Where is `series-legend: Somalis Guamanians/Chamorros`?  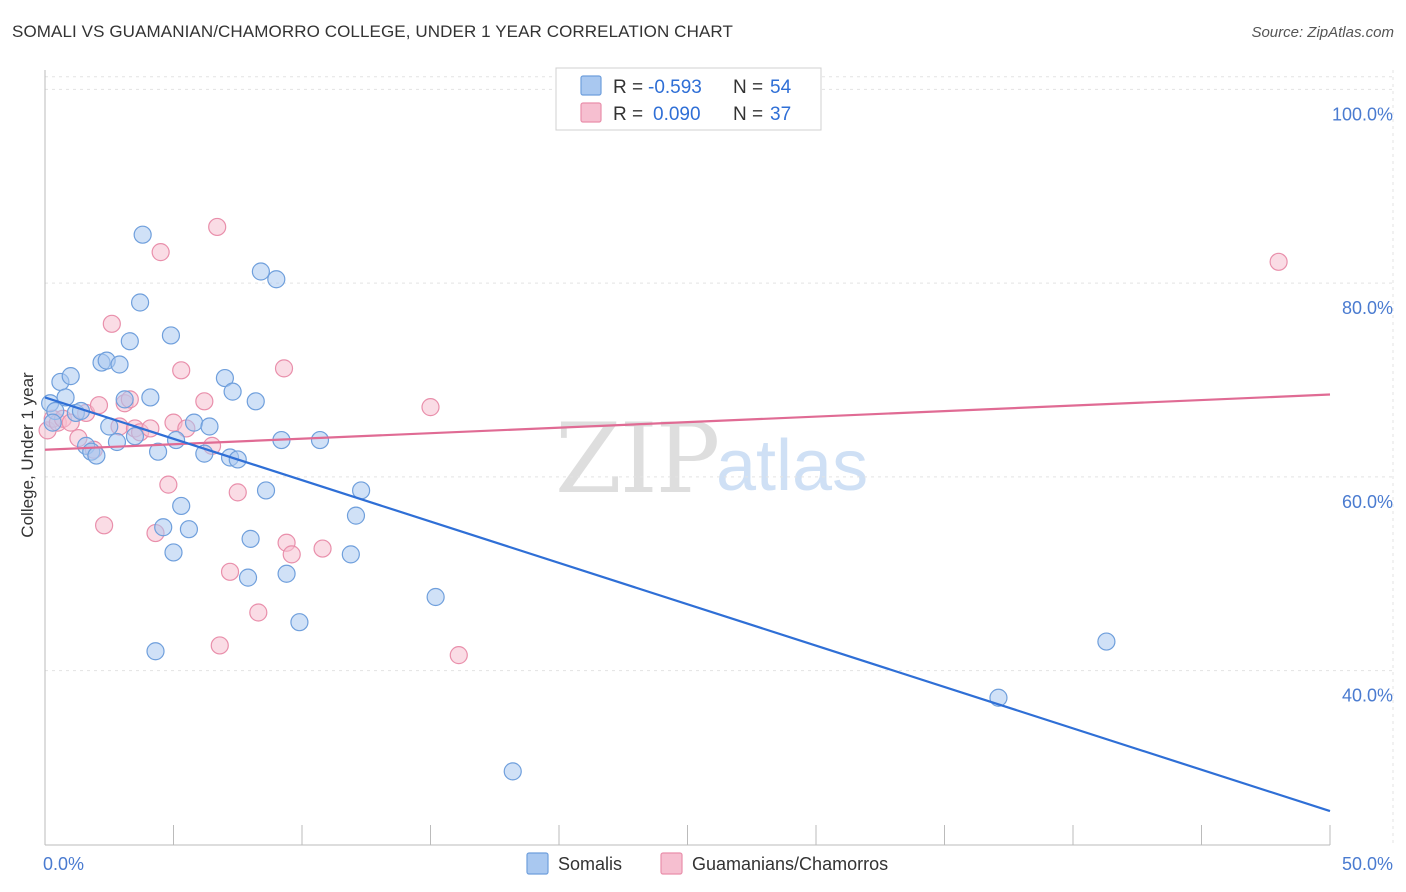
series-legend: Somalis Guamanians/Chamorros is located at coordinates (707, 863).